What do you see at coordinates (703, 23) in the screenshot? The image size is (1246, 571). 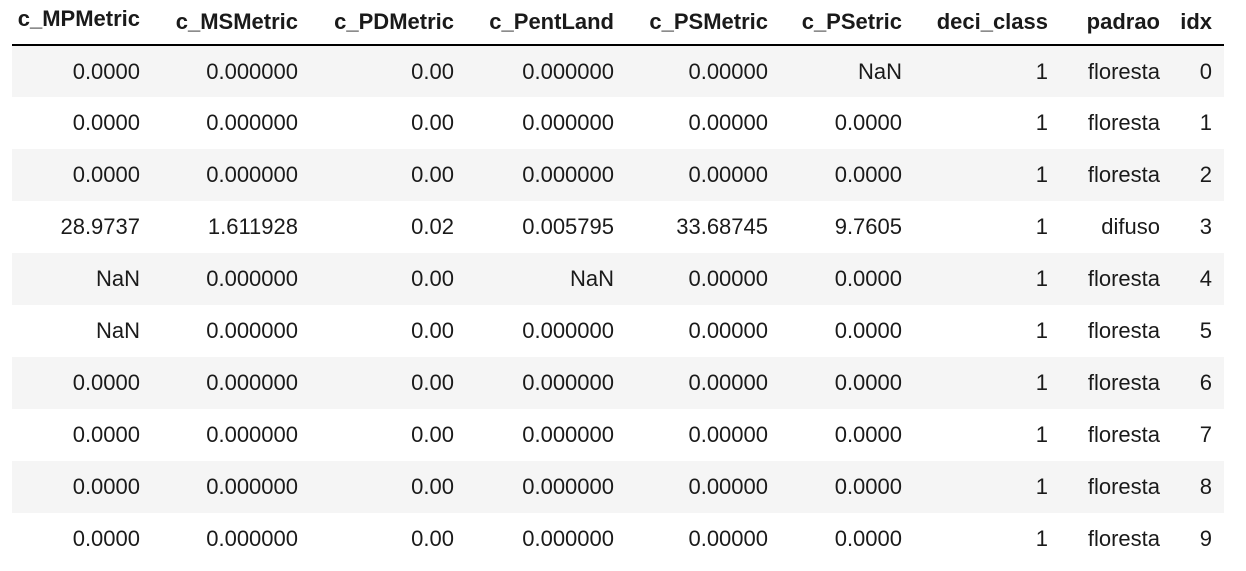 I see `column-header-c-psmetric: c_PSMetric` at bounding box center [703, 23].